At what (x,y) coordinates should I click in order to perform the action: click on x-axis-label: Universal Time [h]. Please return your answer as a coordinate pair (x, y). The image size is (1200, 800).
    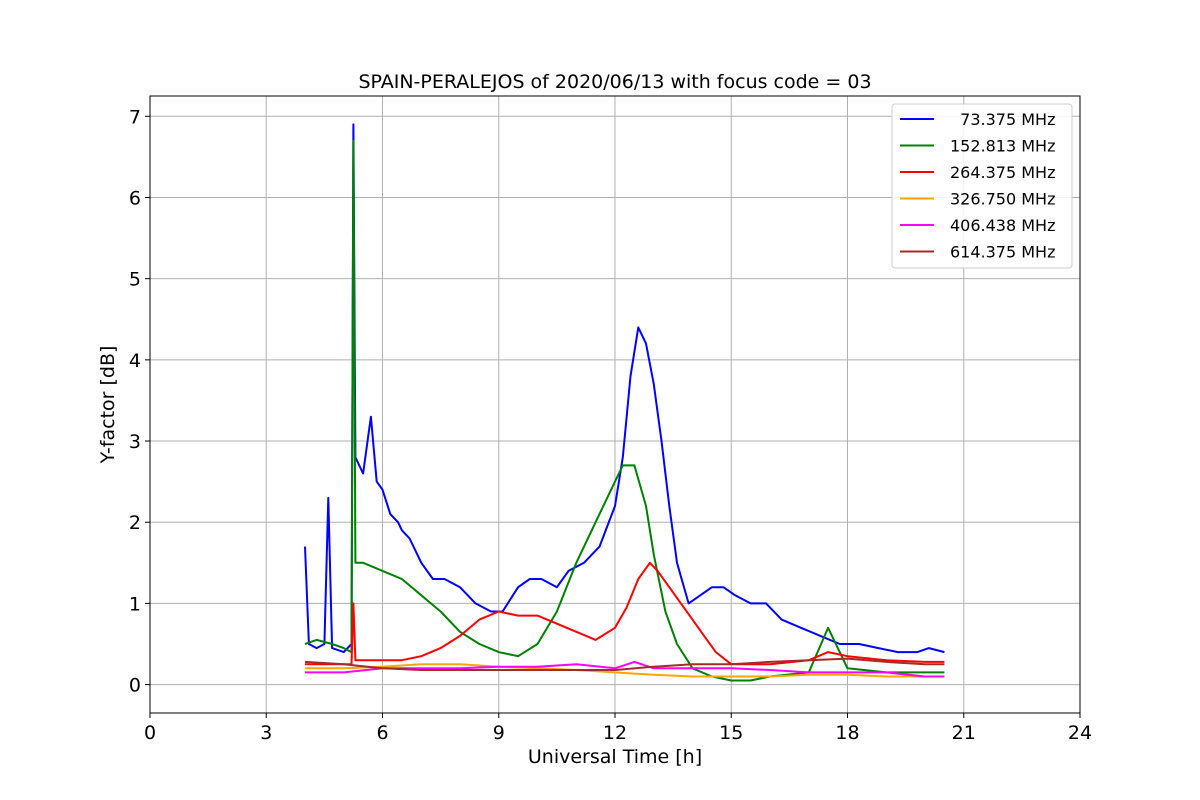
    Looking at the image, I should click on (615, 757).